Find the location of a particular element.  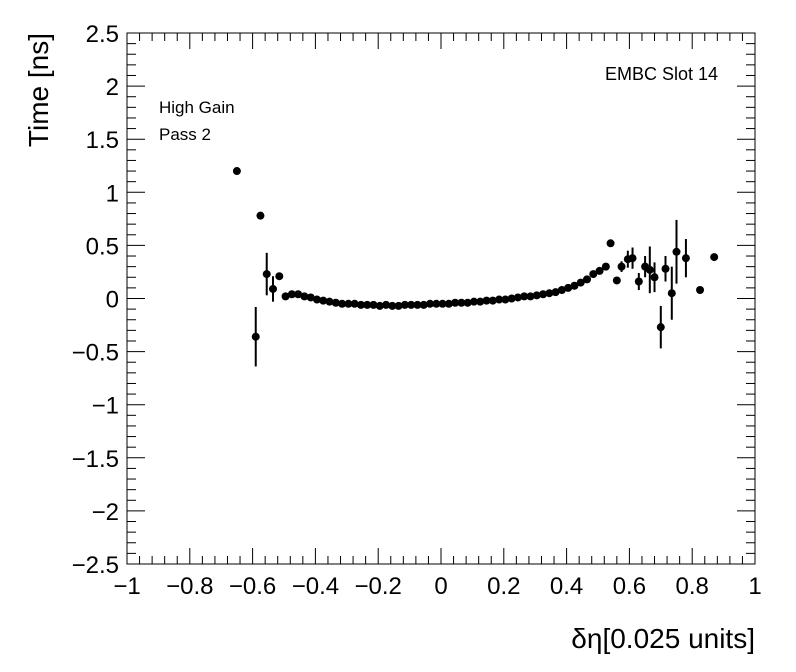

y-tick-label: −1 is located at coordinates (105, 406).